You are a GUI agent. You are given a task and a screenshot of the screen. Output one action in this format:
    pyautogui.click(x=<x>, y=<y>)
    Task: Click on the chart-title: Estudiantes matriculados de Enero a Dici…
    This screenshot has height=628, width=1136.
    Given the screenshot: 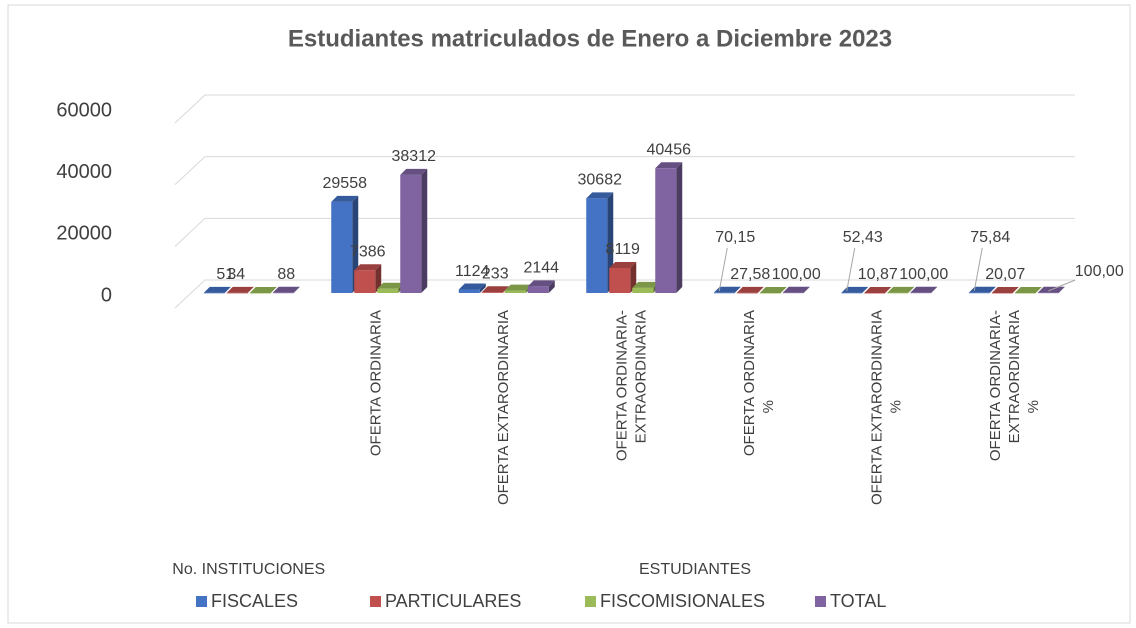 What is the action you would take?
    pyautogui.click(x=590, y=38)
    